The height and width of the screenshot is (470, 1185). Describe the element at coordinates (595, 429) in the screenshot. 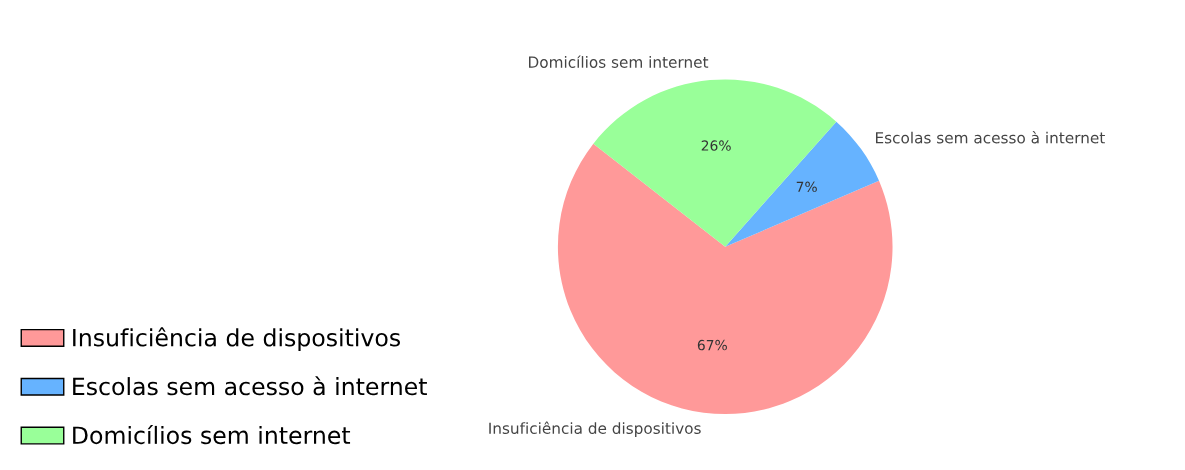

I see `slice-label: Insuficiência de dispositivos` at that location.